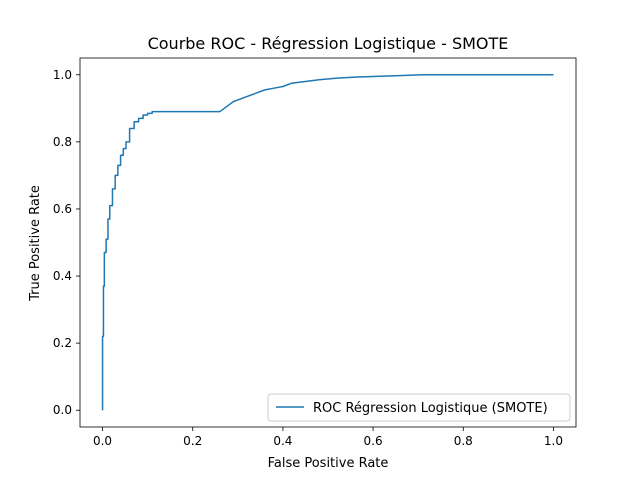 This screenshot has width=640, height=480. Describe the element at coordinates (430, 408) in the screenshot. I see `legend-label: ROC Régression Logistique (SMOTE)` at that location.